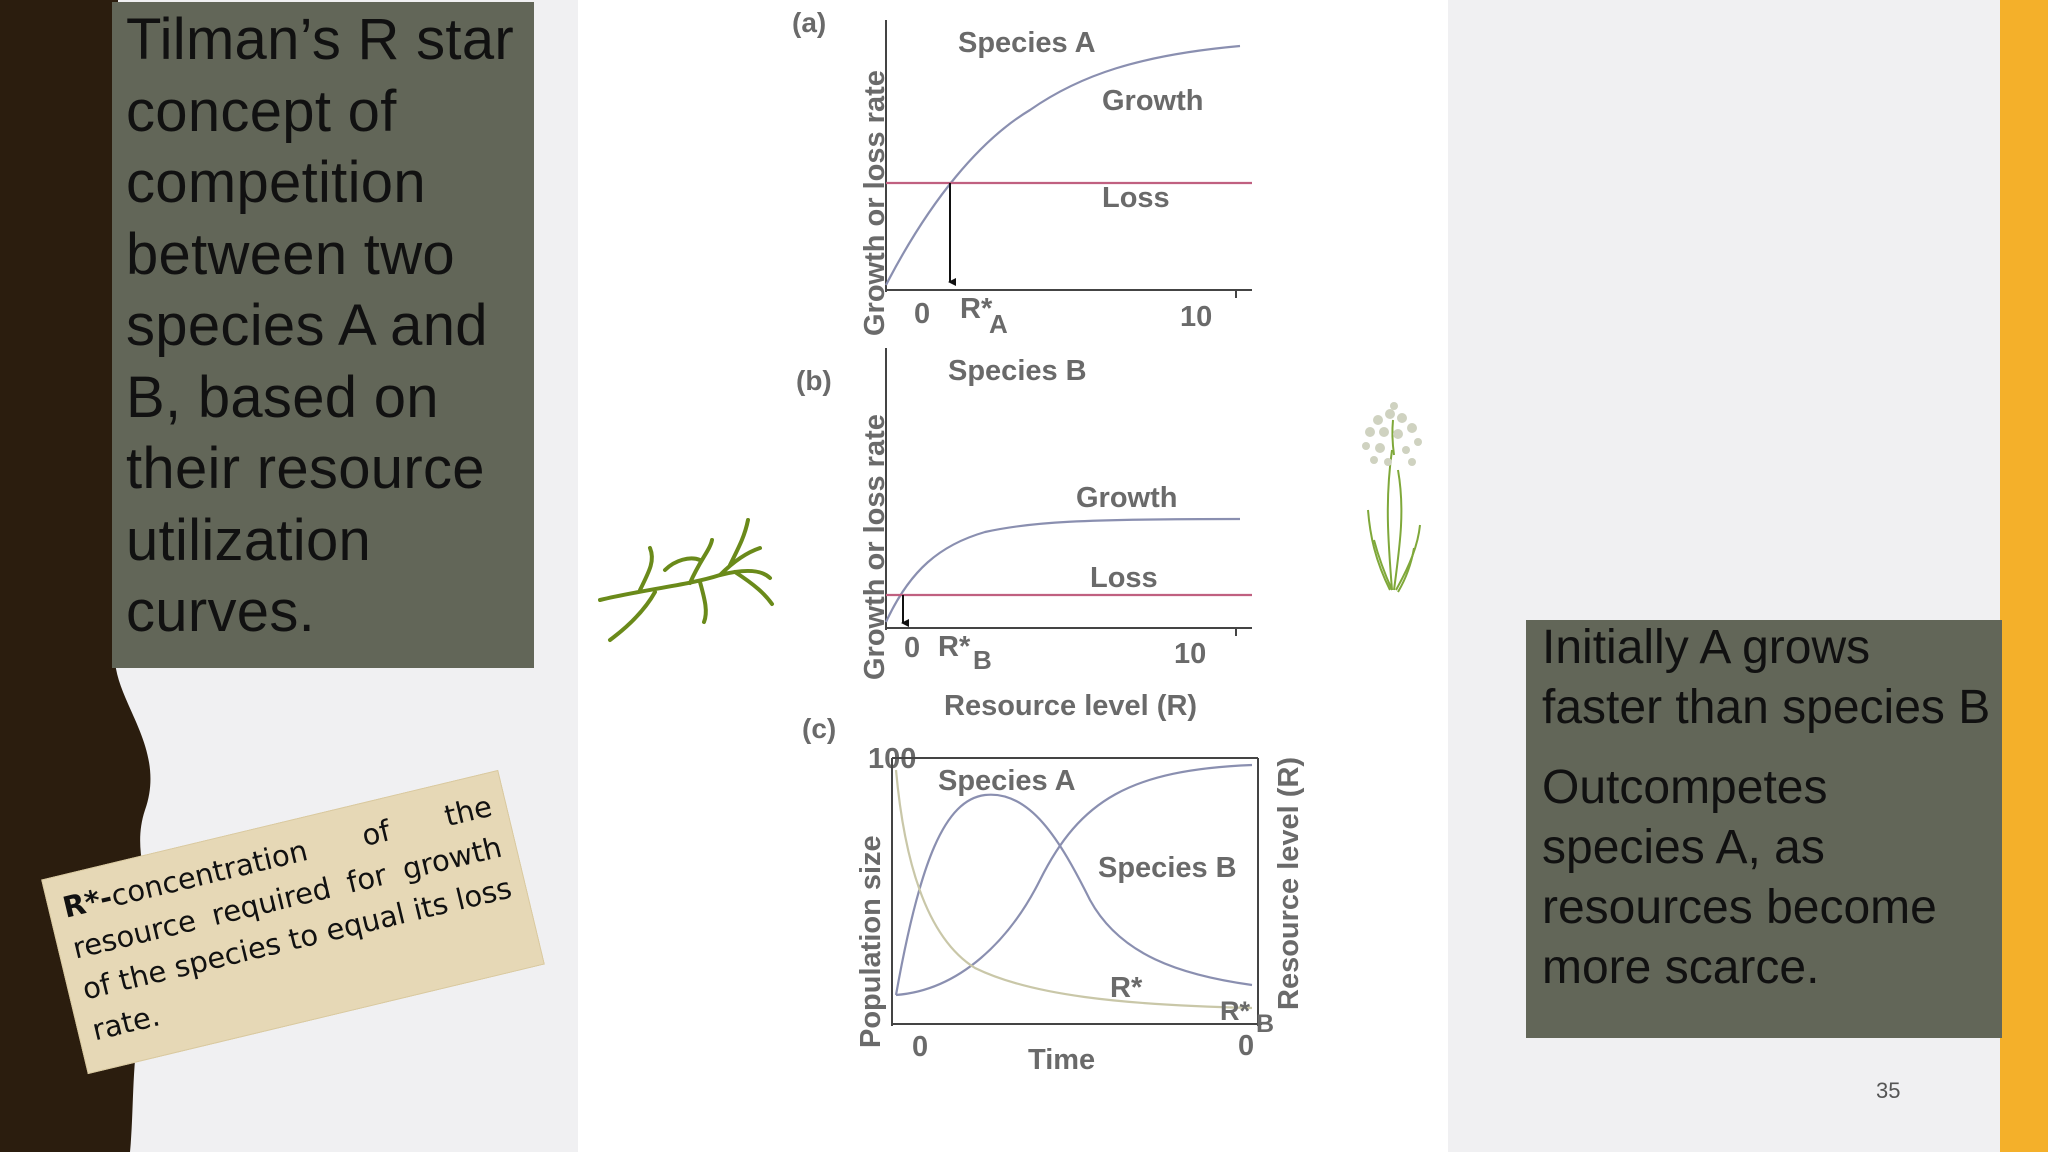  I want to click on panel-a-growth-label: Growth, so click(1153, 101).